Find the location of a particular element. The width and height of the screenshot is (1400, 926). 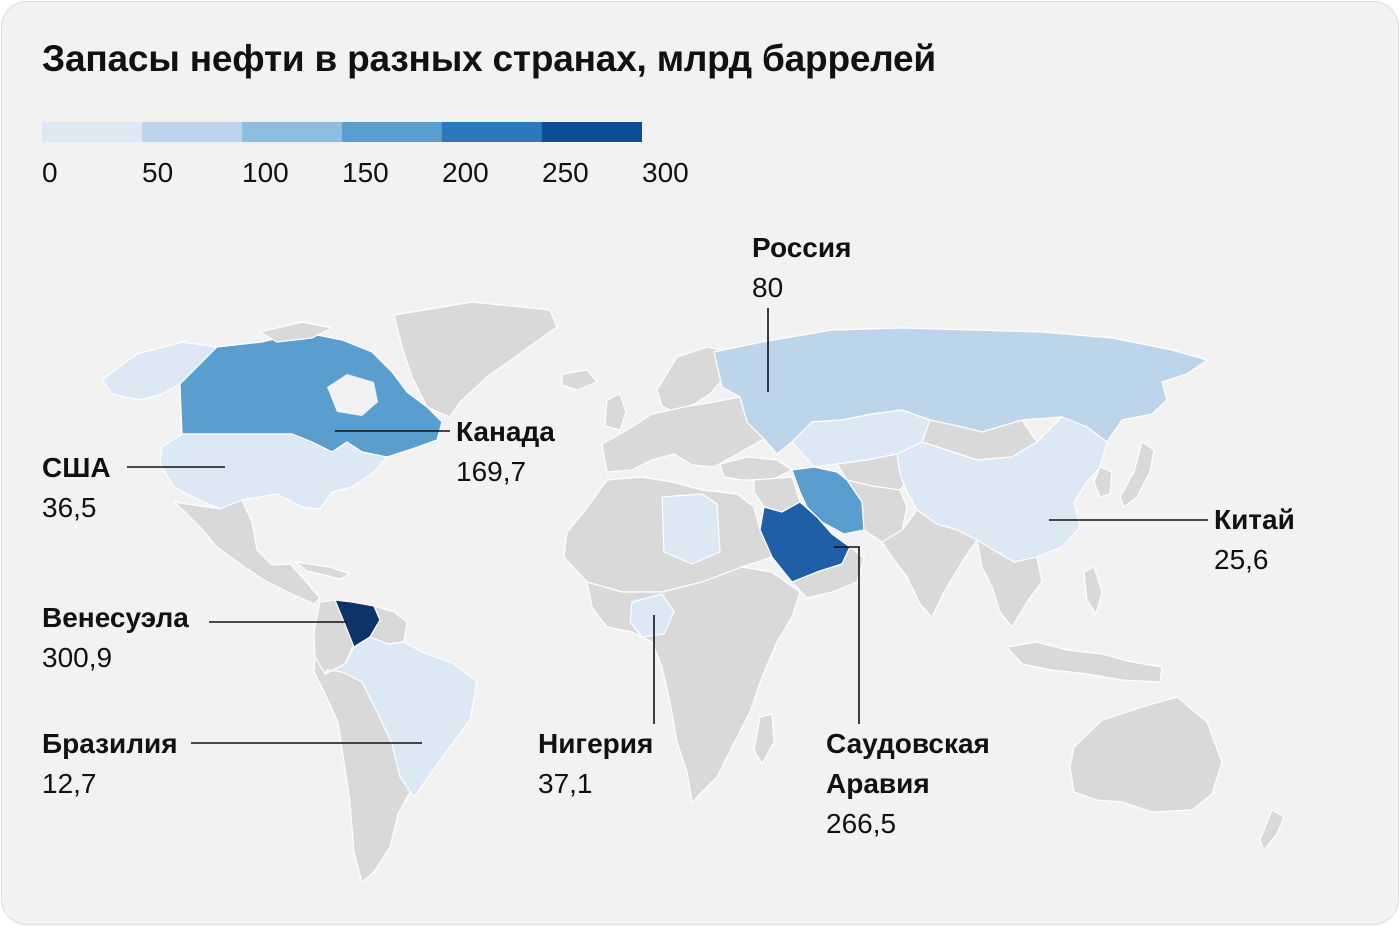

leader-saudi-arabia is located at coordinates (847, 635).